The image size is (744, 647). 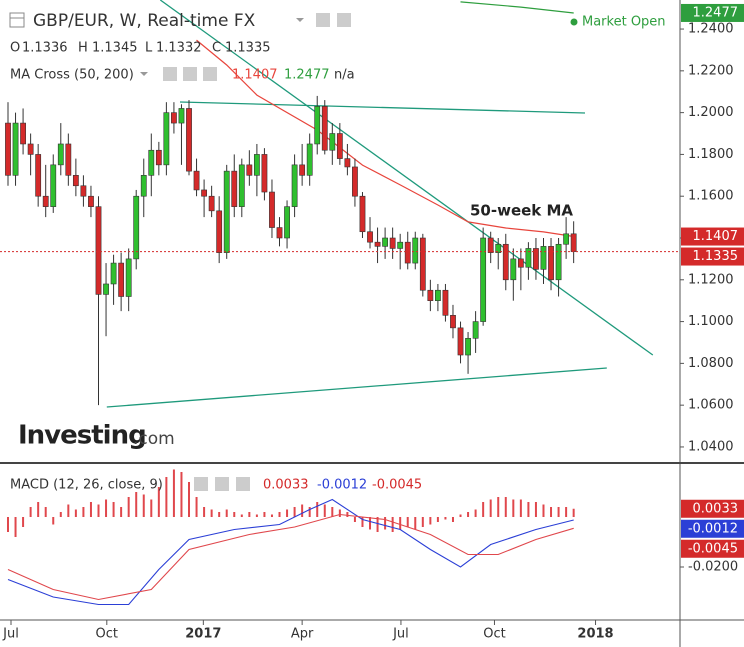 I want to click on ohlc-label: O, so click(x=15, y=48).